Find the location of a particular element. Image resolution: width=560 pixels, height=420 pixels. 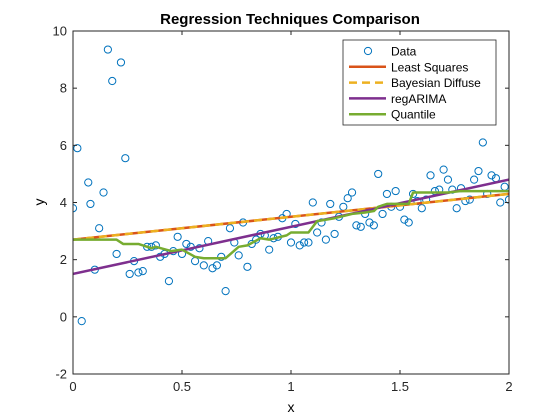

x-tick-label: 0.5 is located at coordinates (182, 386).